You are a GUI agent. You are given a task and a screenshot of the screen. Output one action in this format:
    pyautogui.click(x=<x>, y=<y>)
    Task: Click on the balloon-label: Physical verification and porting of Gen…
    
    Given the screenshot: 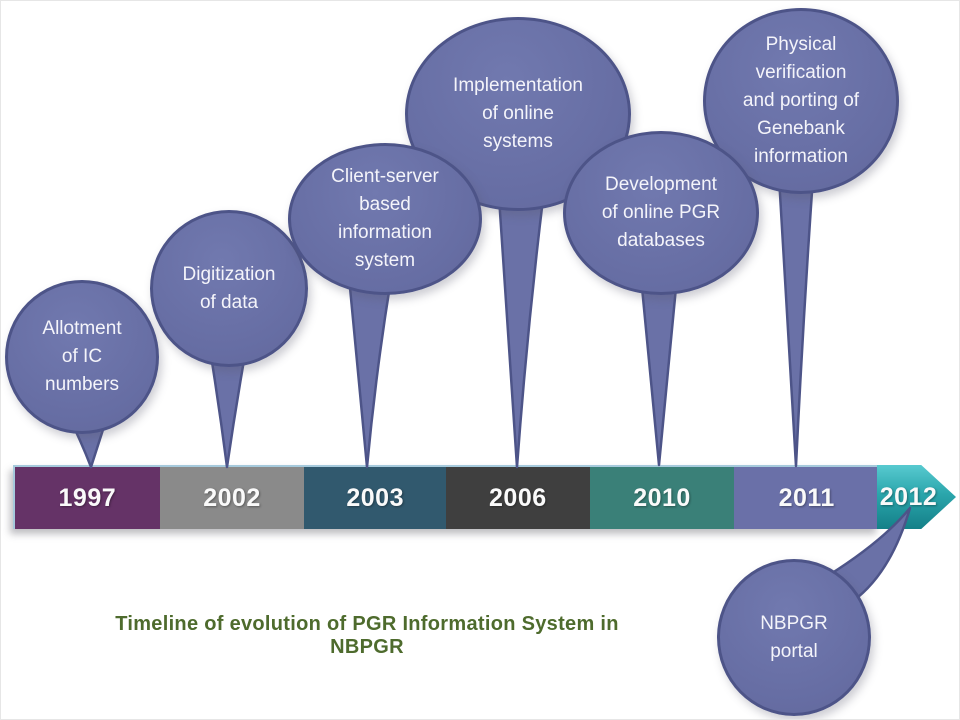 What is the action you would take?
    pyautogui.click(x=801, y=100)
    